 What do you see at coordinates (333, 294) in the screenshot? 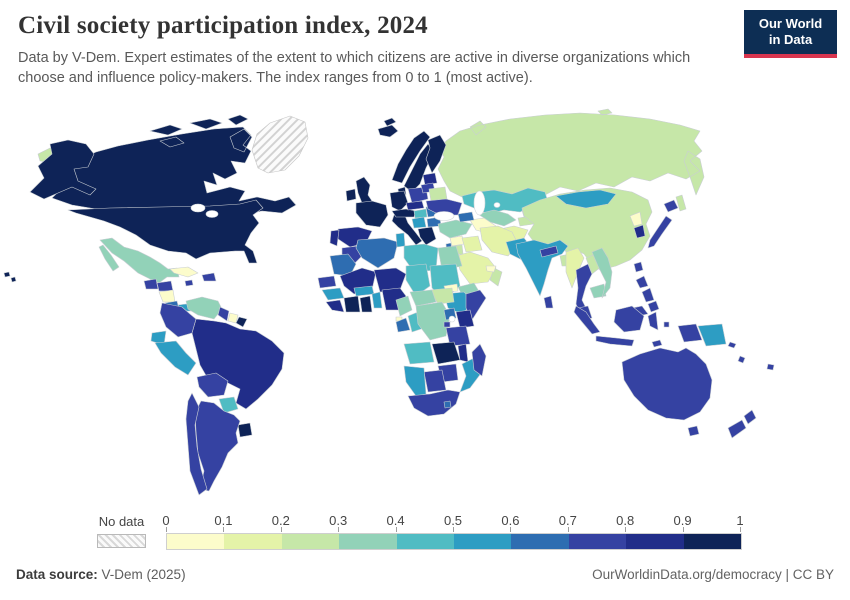
I see `country-guinea` at bounding box center [333, 294].